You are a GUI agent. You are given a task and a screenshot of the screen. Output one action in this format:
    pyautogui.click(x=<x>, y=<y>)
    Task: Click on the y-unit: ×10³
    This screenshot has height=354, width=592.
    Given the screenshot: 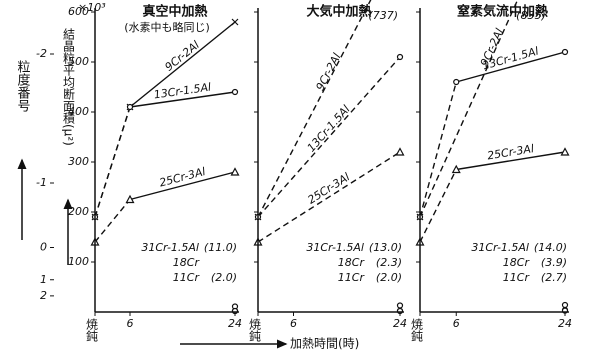 What is the action you would take?
    pyautogui.click(x=92, y=7)
    